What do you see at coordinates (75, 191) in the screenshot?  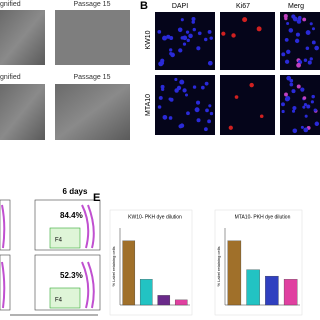 I see `time-label: 6 days` at bounding box center [75, 191].